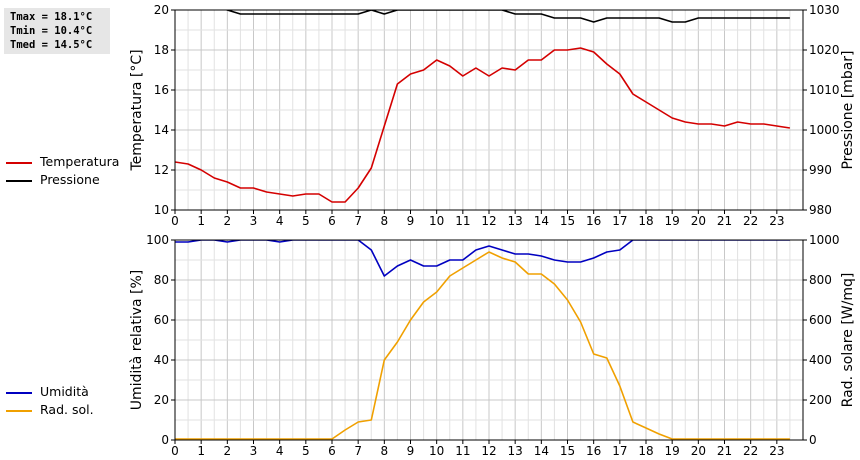  I want to click on top-y-tick-label: 18, so click(161, 50).